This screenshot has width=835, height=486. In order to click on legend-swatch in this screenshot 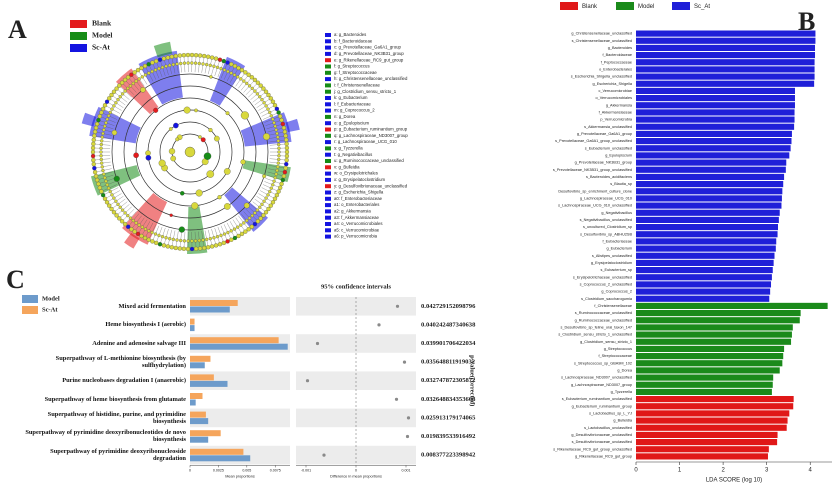, I will do `click(30, 310)`.